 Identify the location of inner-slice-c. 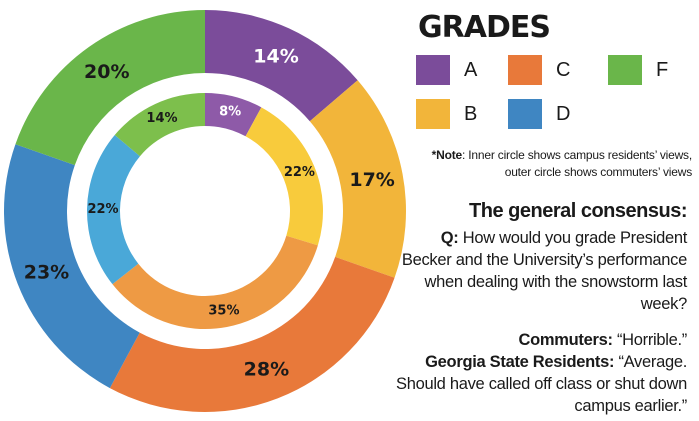
(215, 282).